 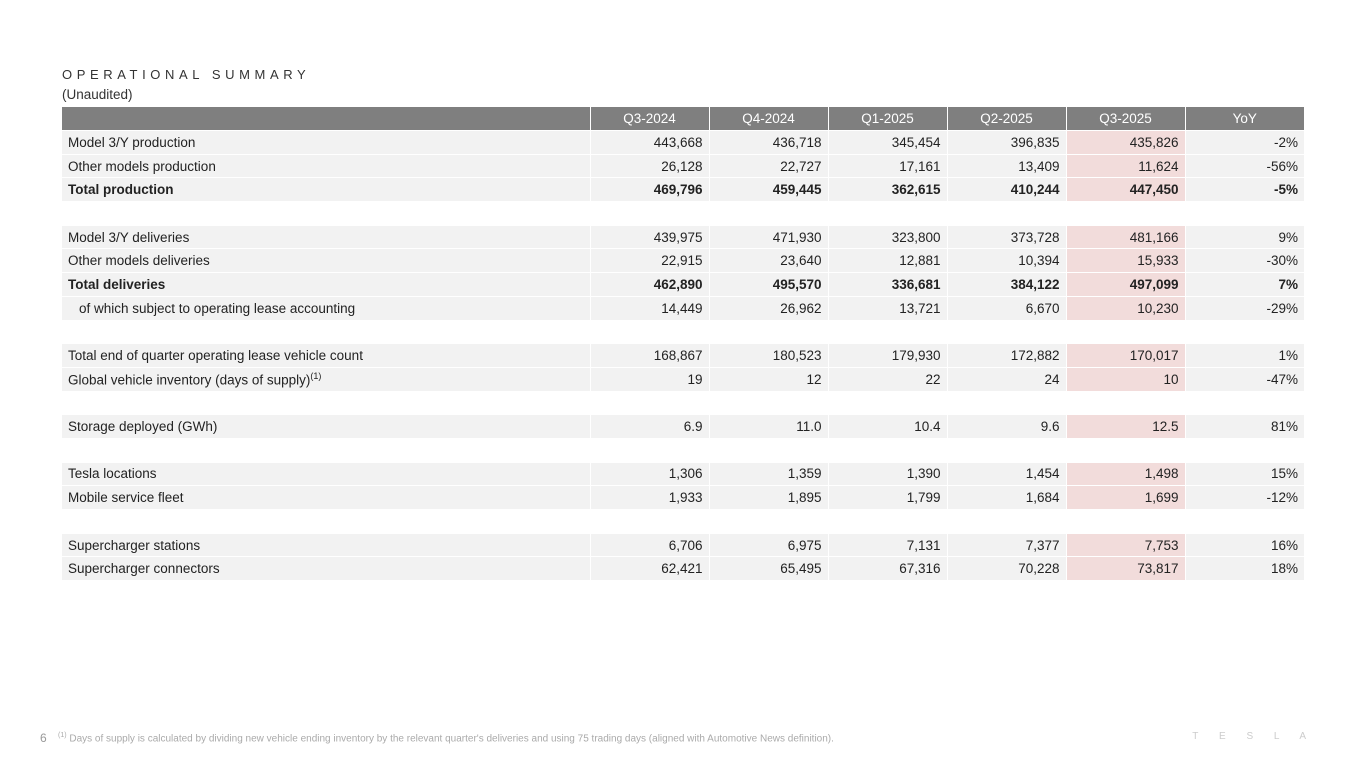 I want to click on column-header: Q3-2024, so click(x=649, y=119).